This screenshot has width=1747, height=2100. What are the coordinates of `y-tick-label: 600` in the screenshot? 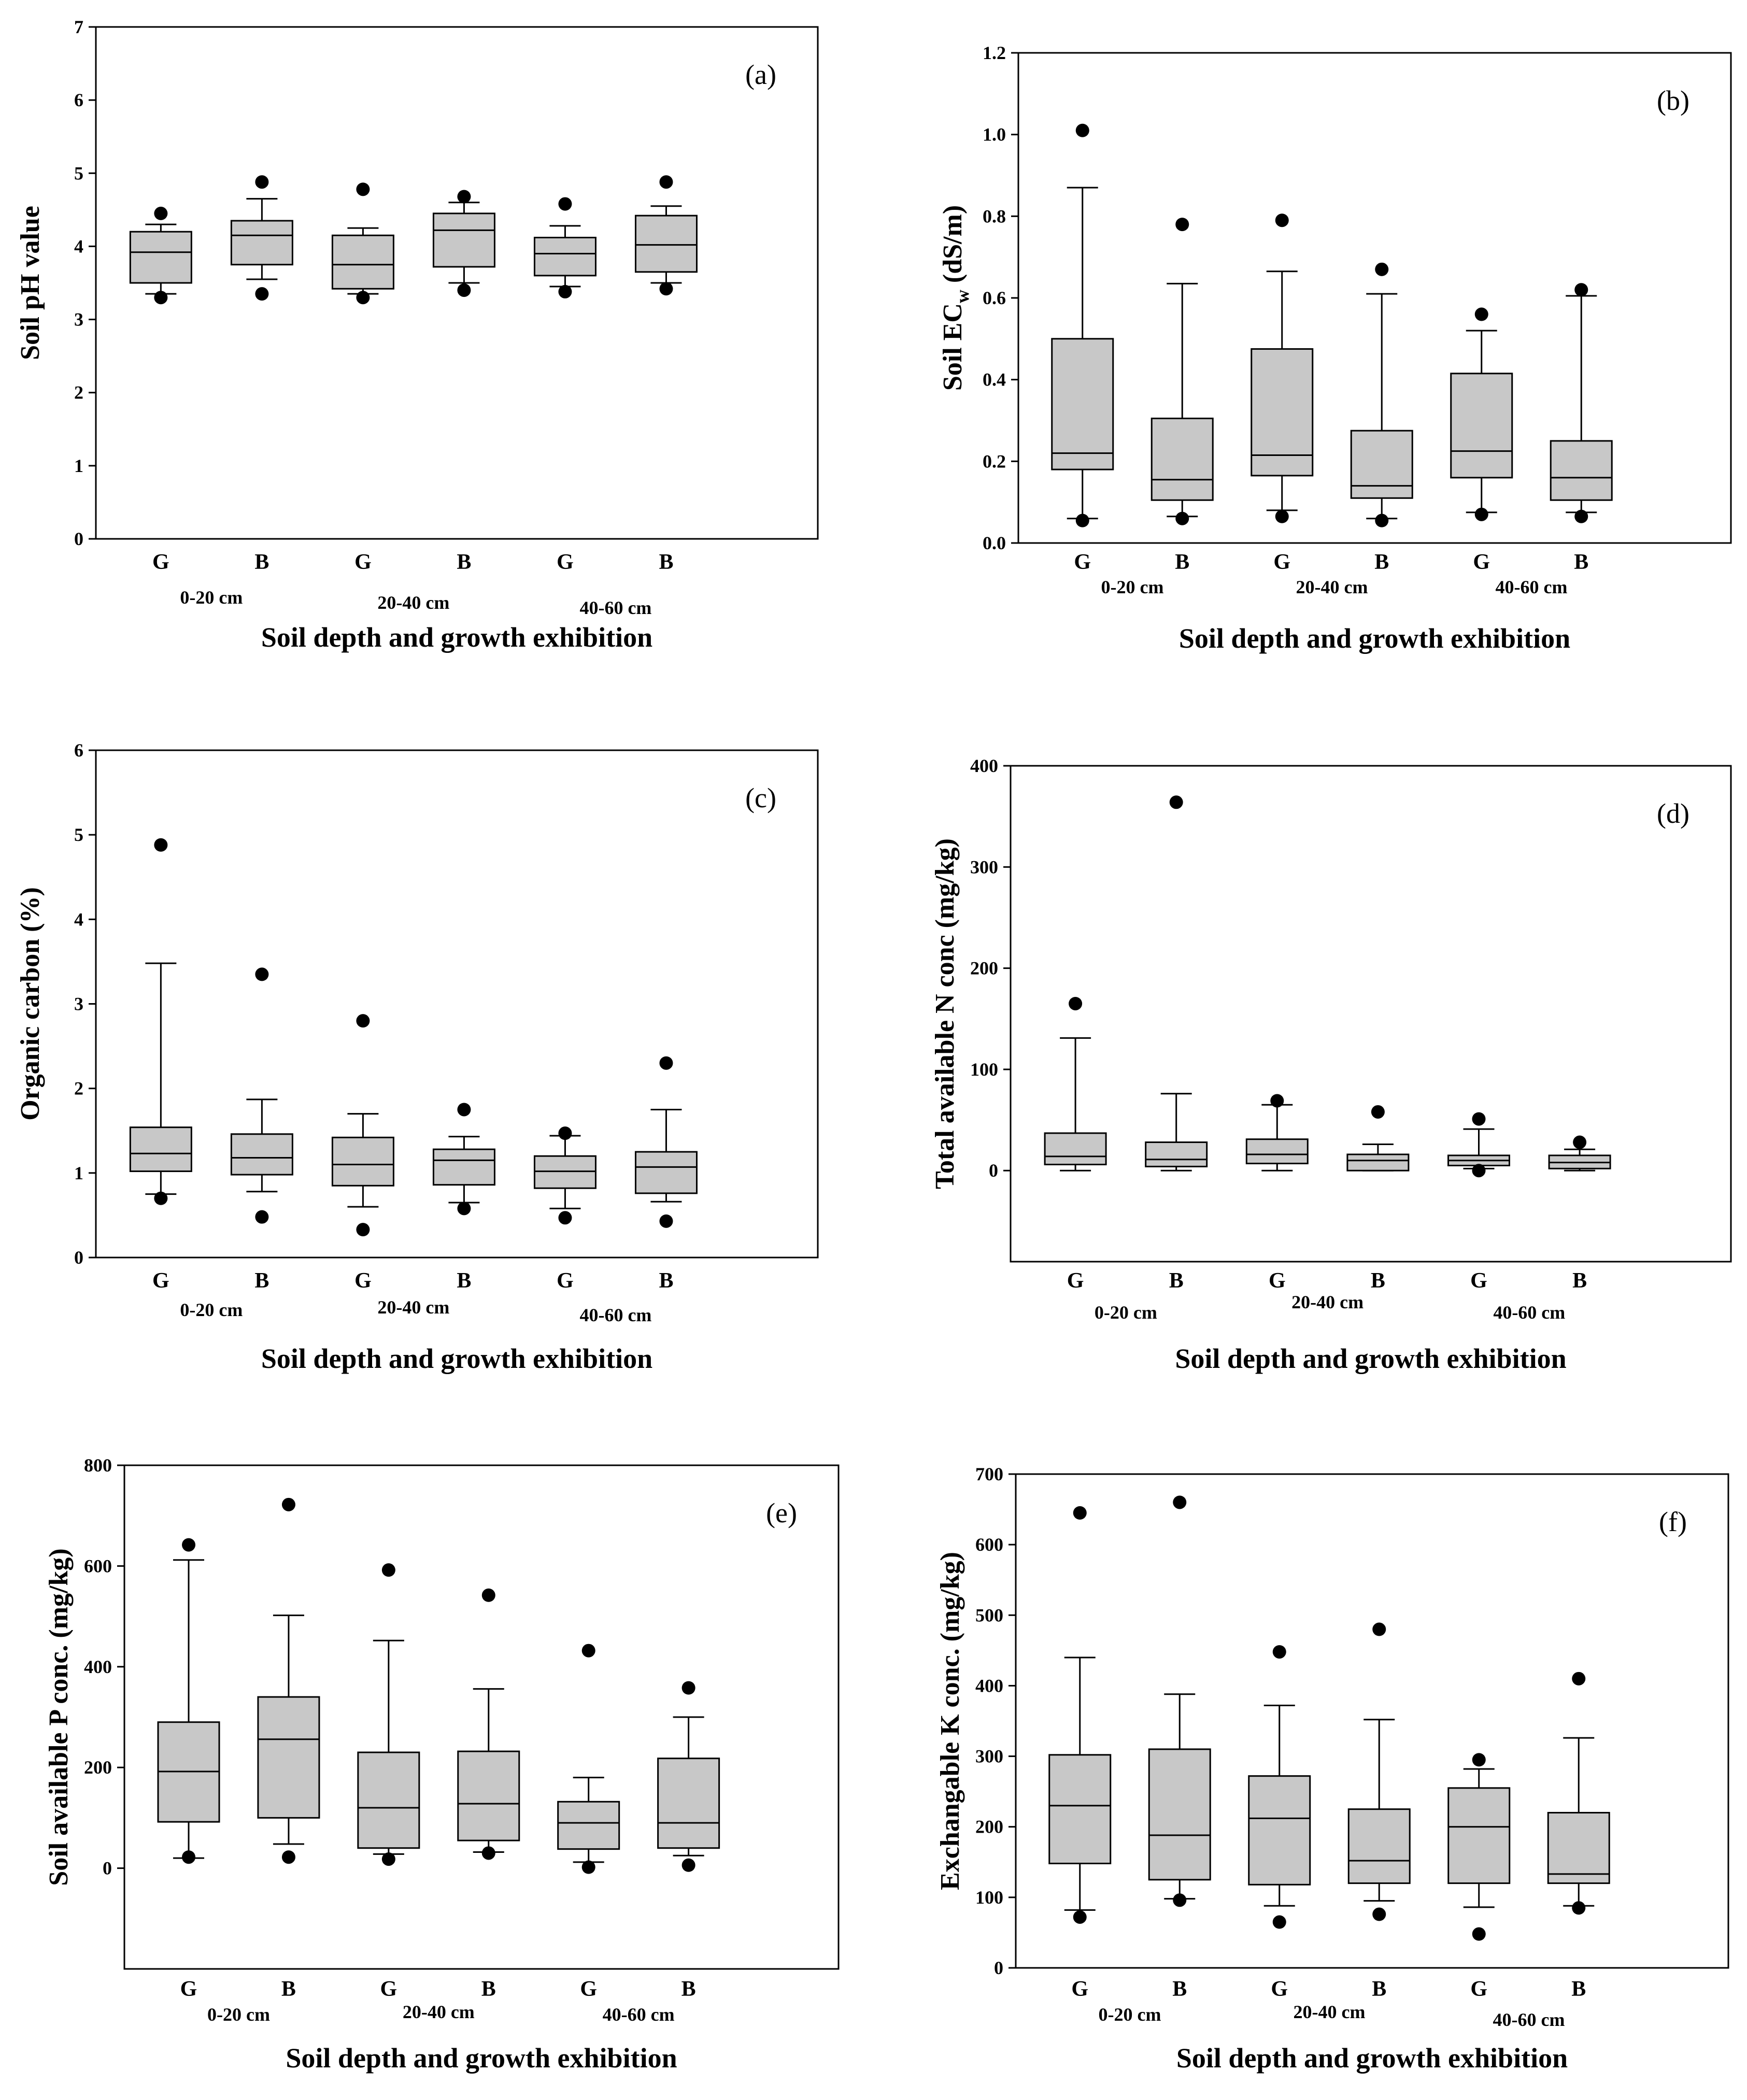 It's located at (989, 1544).